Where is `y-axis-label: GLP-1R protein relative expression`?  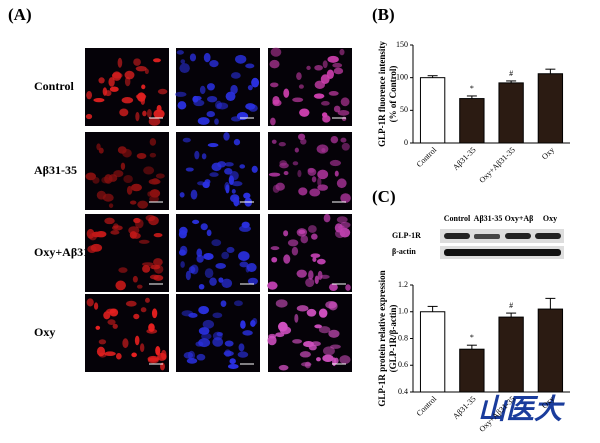
y-axis-label: GLP-1R protein relative expression is located at coordinates (382, 338).